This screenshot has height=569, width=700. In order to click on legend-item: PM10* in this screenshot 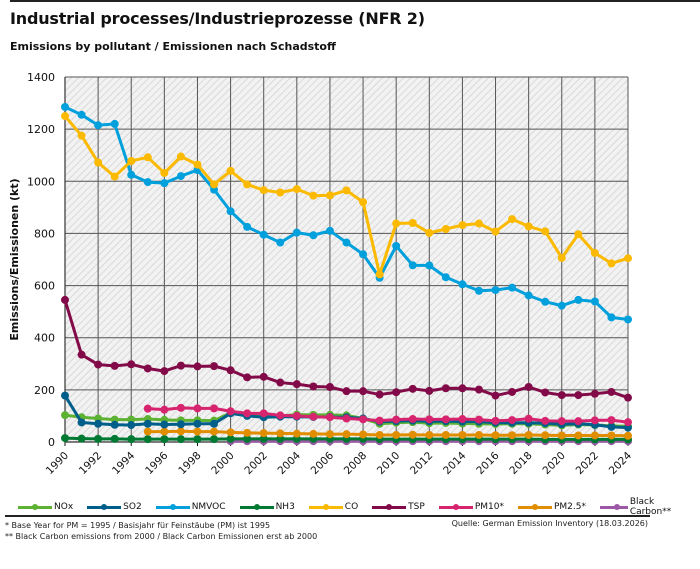, I will do `click(471, 507)`.